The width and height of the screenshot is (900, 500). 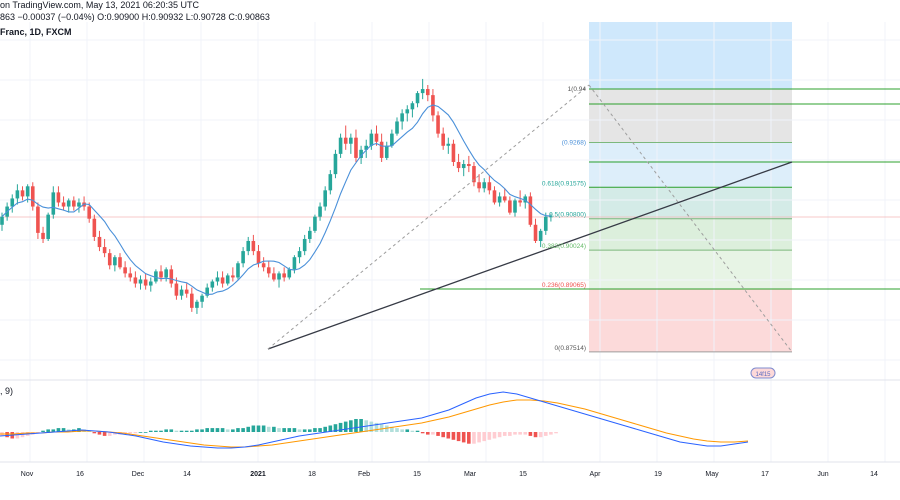 What do you see at coordinates (712, 474) in the screenshot?
I see `x-tick-label: May` at bounding box center [712, 474].